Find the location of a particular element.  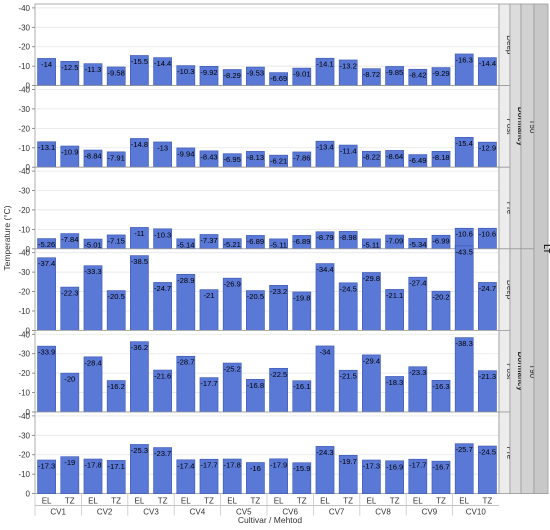

bar-value-label: -43.5 is located at coordinates (464, 251).